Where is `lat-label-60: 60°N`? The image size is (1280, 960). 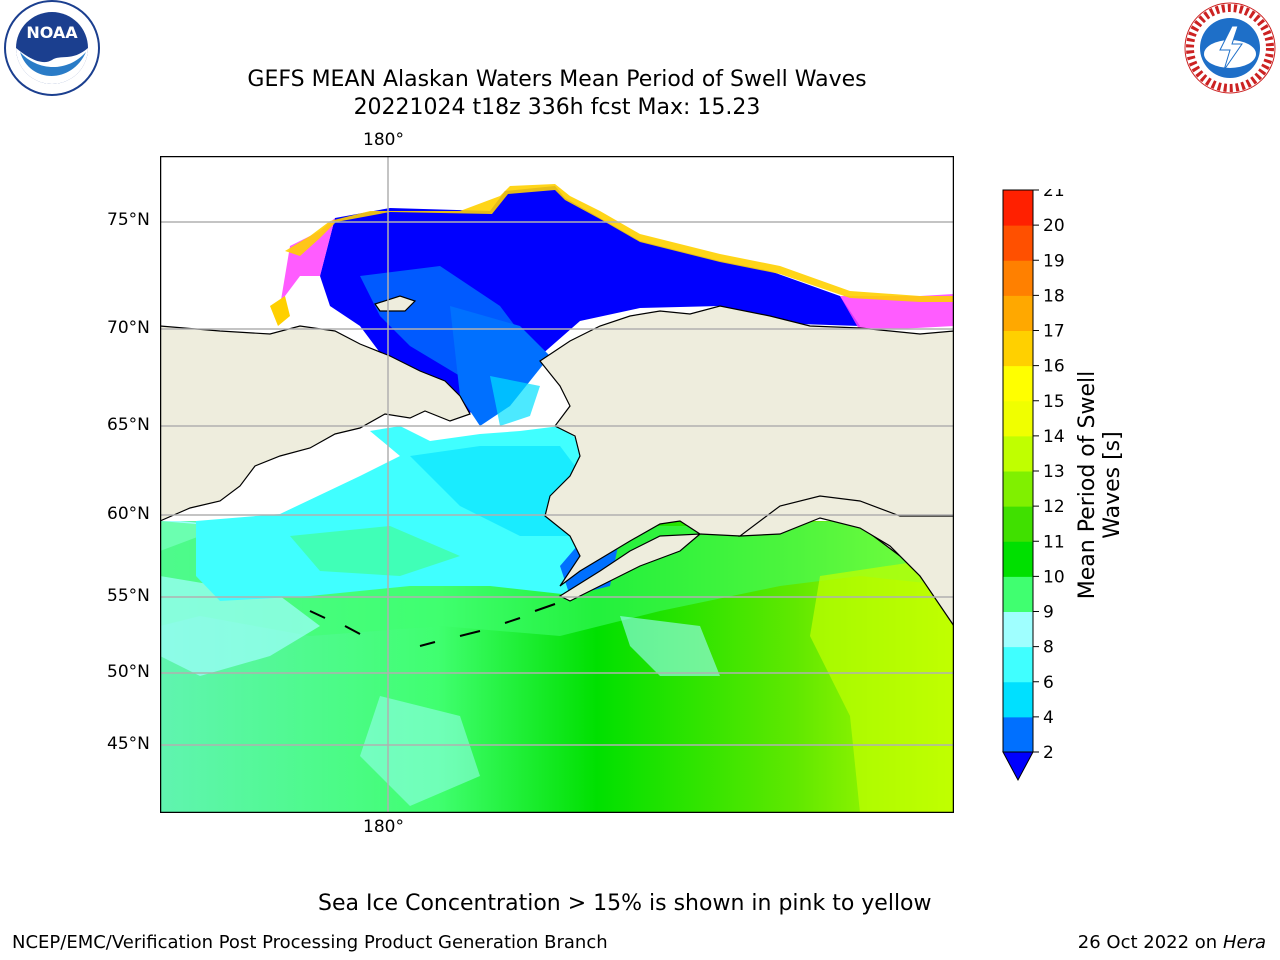
lat-label-60: 60°N is located at coordinates (128, 514).